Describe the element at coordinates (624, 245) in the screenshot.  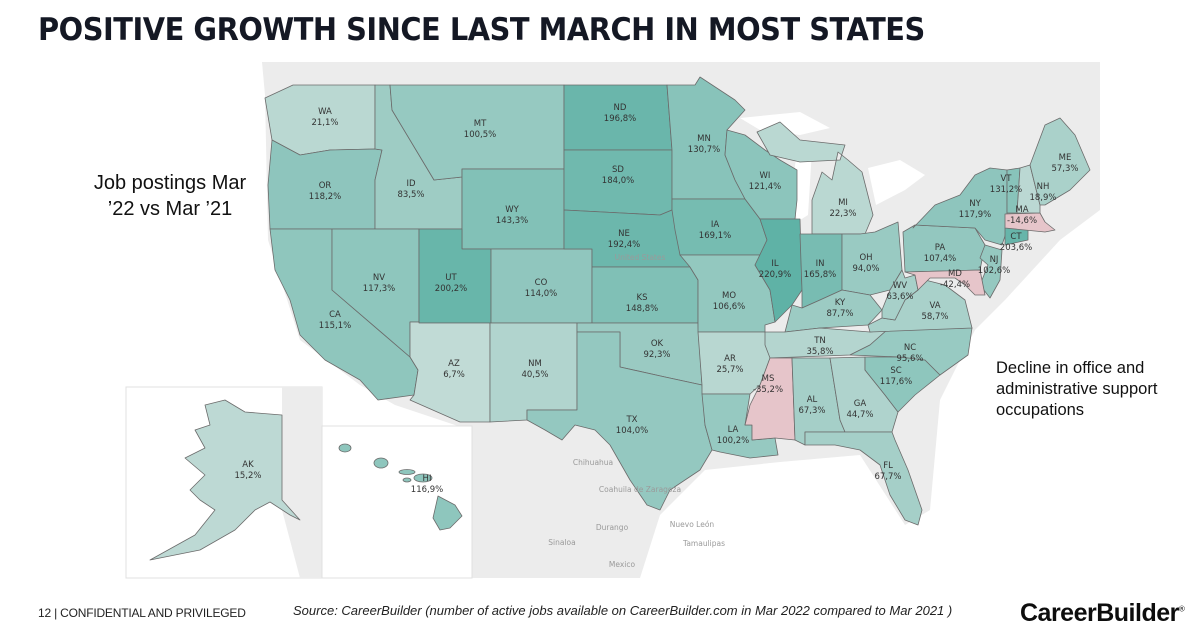
I see `state-value-label: 192,4%` at that location.